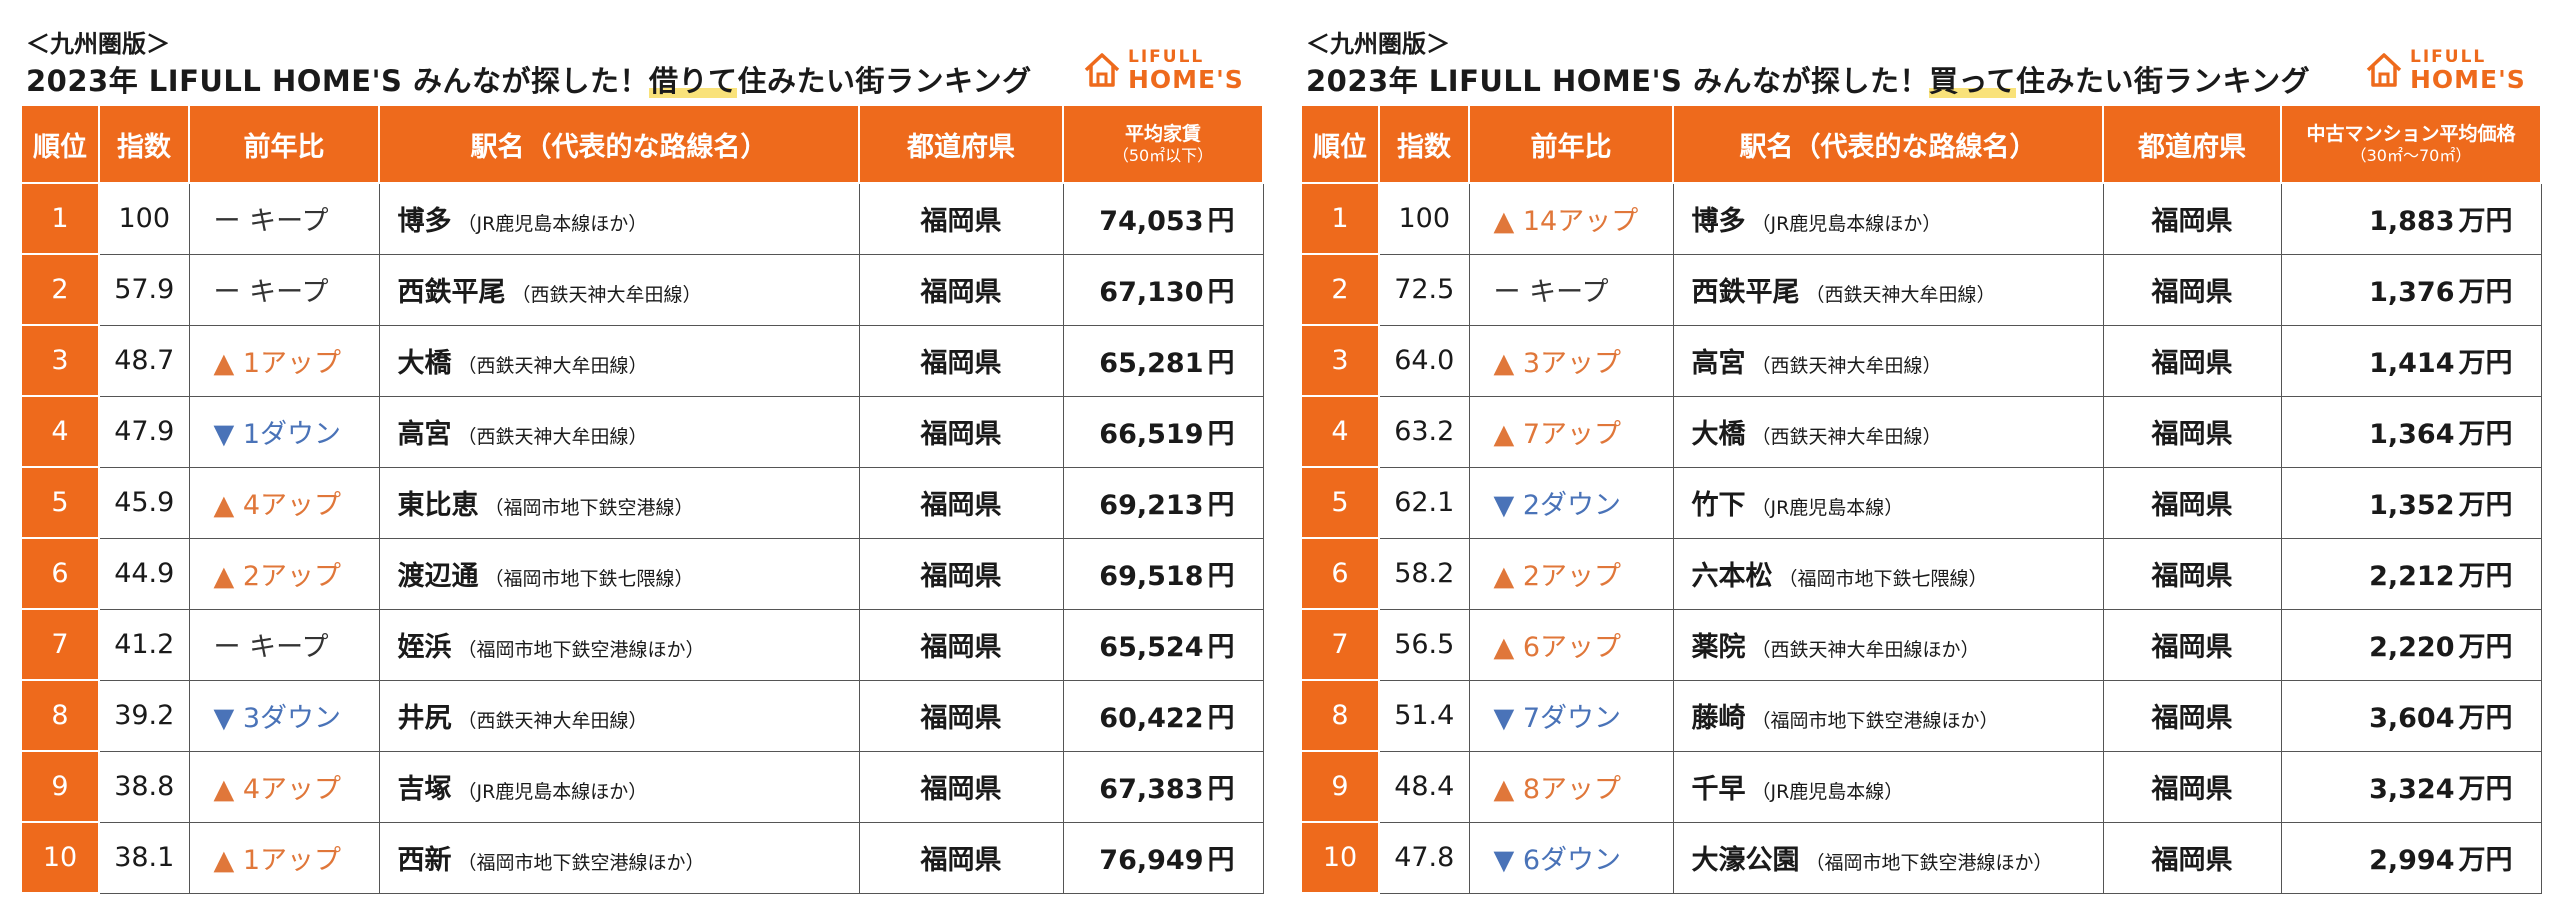  I want to click on change-indicator: ▲ 2アップ, so click(1557, 576).